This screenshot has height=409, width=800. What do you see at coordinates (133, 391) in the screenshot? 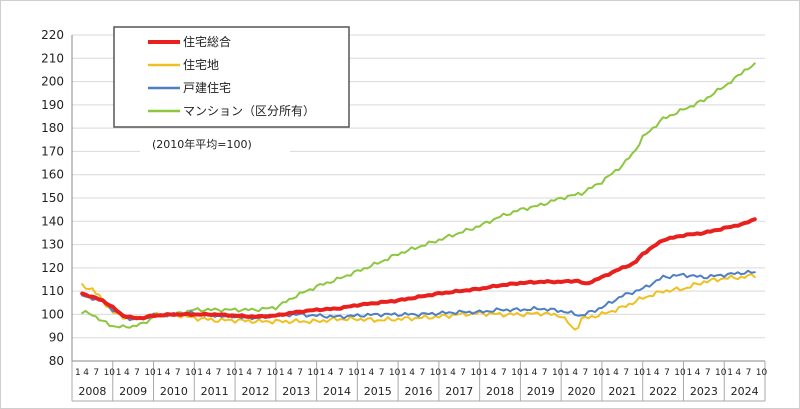
I see `year-label: 2009` at bounding box center [133, 391].